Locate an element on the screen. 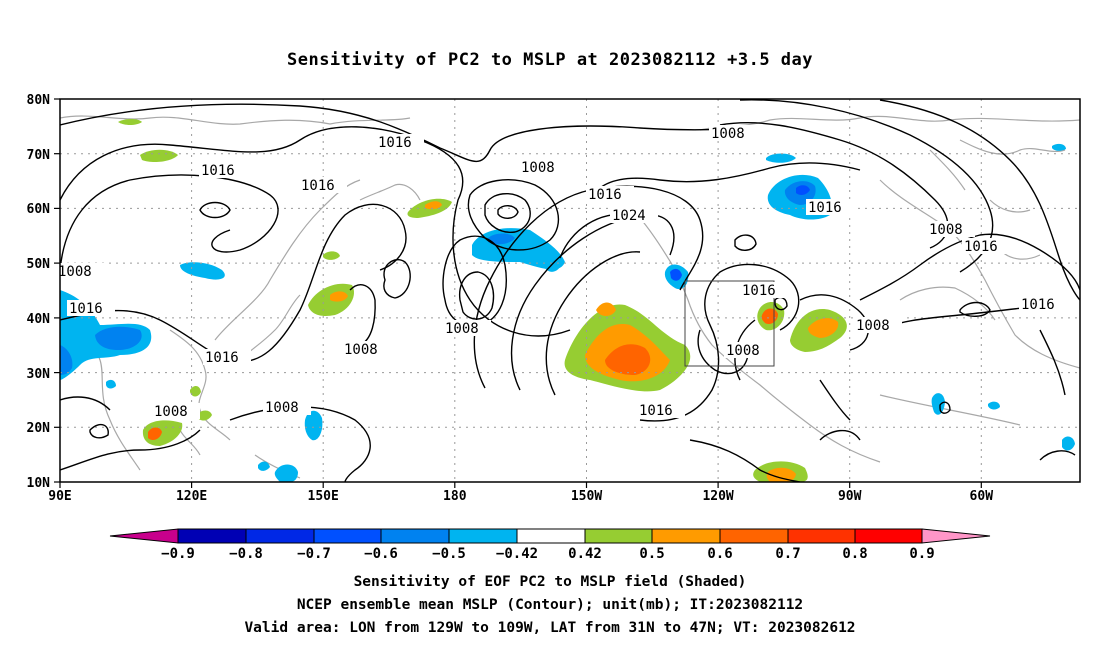 This screenshot has width=1100, height=650. lon-label: 90W is located at coordinates (850, 496).